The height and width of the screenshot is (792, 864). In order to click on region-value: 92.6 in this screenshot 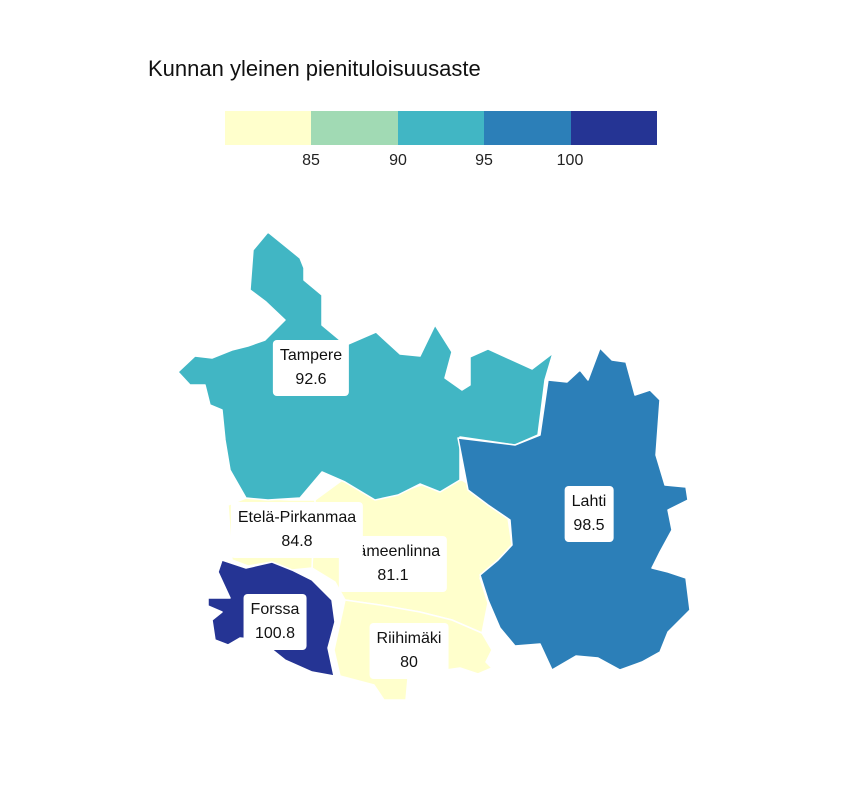, I will do `click(311, 379)`.